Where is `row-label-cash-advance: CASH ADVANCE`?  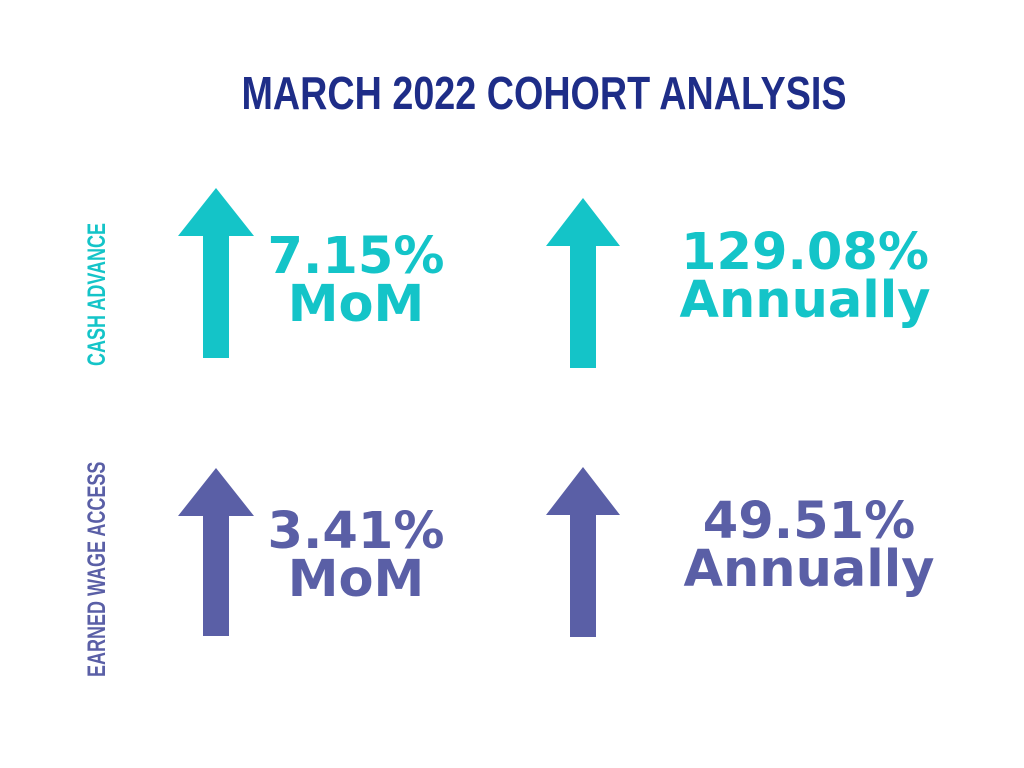 row-label-cash-advance: CASH ADVANCE is located at coordinates (97, 294).